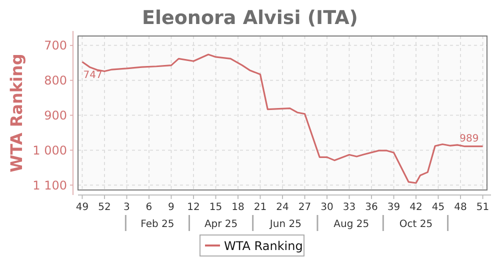  I want to click on chart-title: Eleonora Alvisi (ITA), so click(250, 18).